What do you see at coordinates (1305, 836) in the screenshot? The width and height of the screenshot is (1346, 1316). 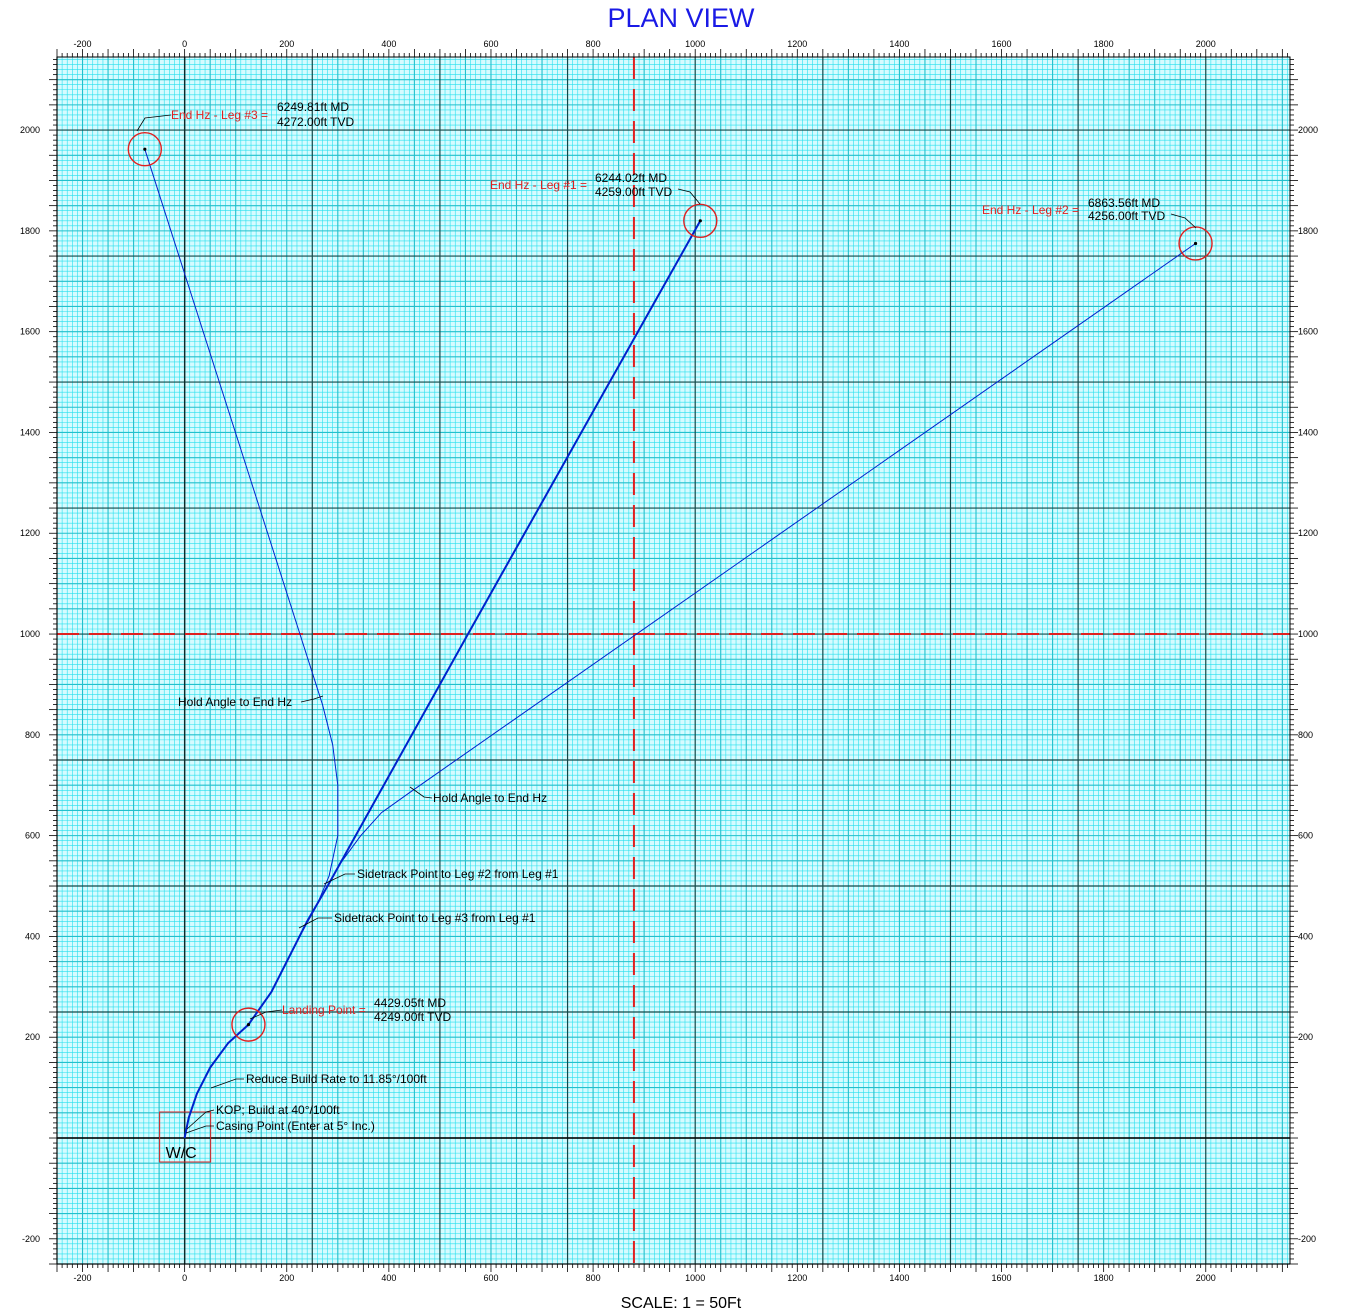 I see `y-tick-label-right: 600` at bounding box center [1305, 836].